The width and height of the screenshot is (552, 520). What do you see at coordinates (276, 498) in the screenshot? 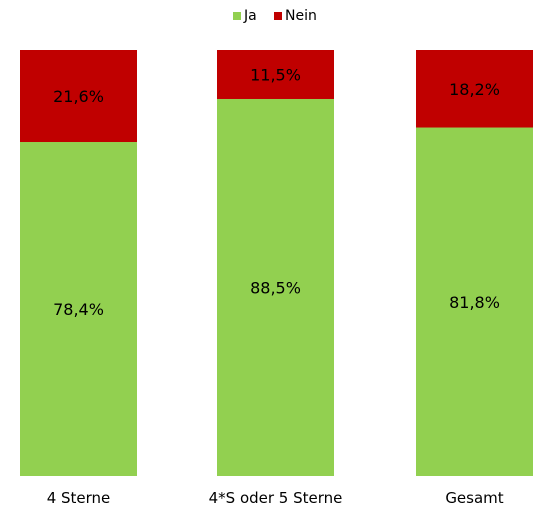
I see `category-label-4-s-oder-5-sterne: 4*S oder 5 Sterne` at bounding box center [276, 498].